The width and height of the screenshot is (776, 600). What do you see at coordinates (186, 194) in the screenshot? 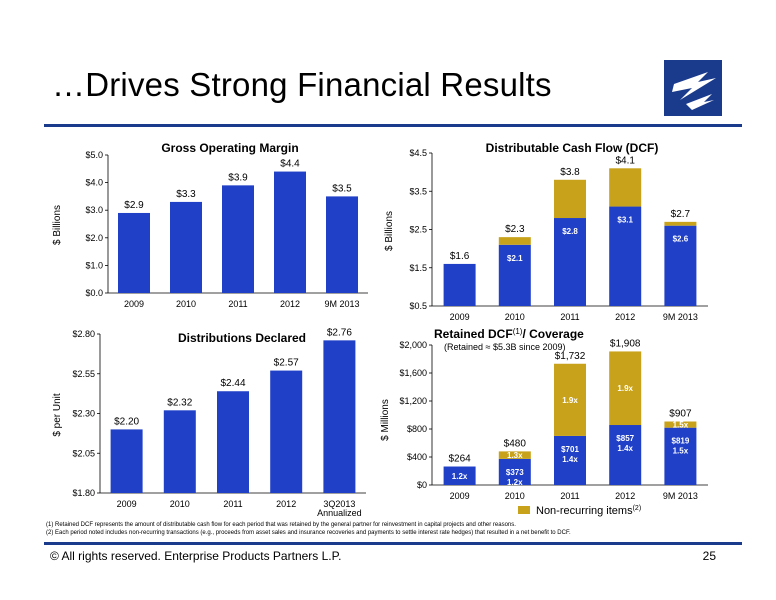
I see `bar-value-label: $3.3` at bounding box center [186, 194].